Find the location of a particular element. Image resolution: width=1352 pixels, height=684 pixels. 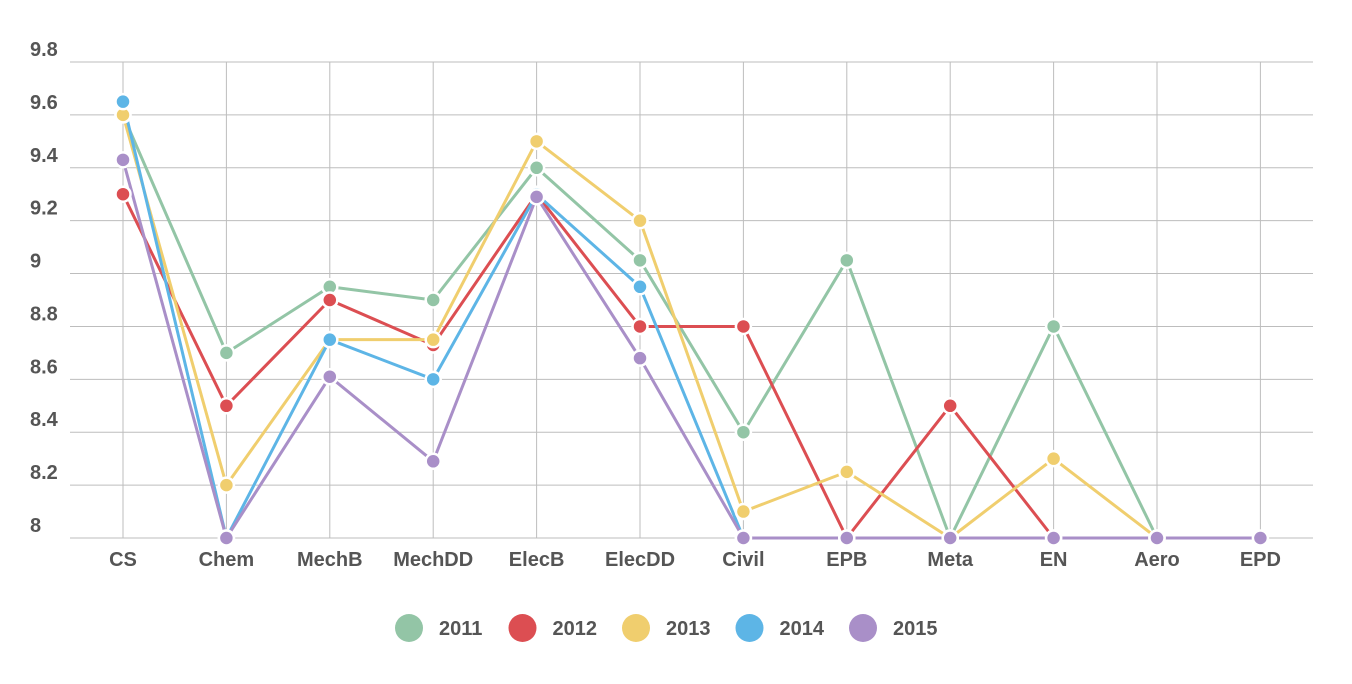

legend-label-2012: 2012 is located at coordinates (575, 629).